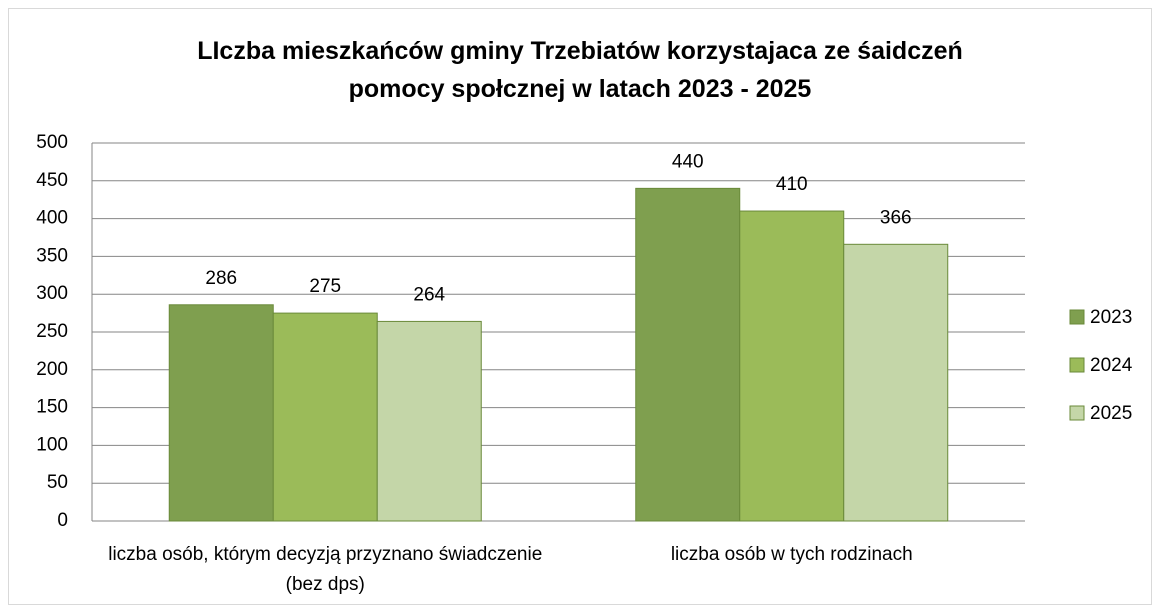  Describe the element at coordinates (429, 294) in the screenshot. I see `data-label: 264` at that location.